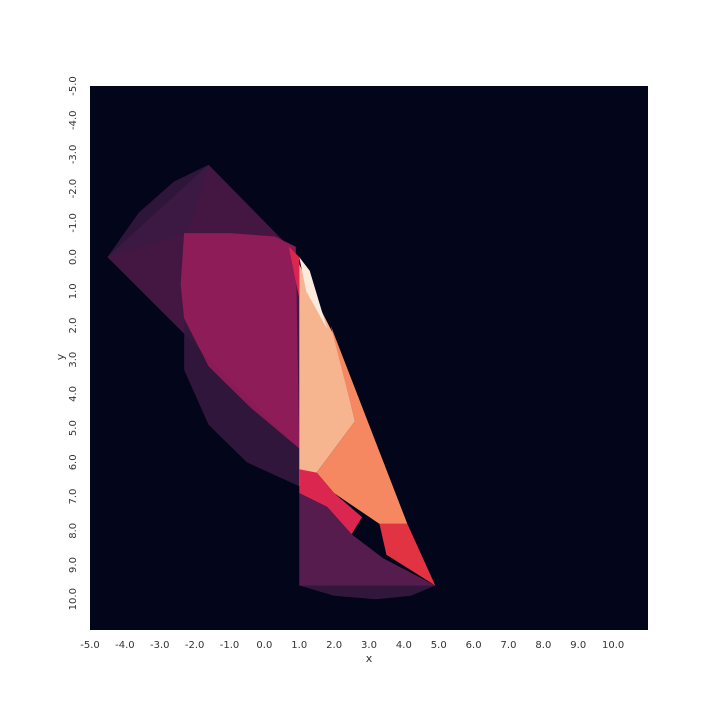 The width and height of the screenshot is (720, 720). I want to click on heatmap-region-strip-peak, so click(313, 293).